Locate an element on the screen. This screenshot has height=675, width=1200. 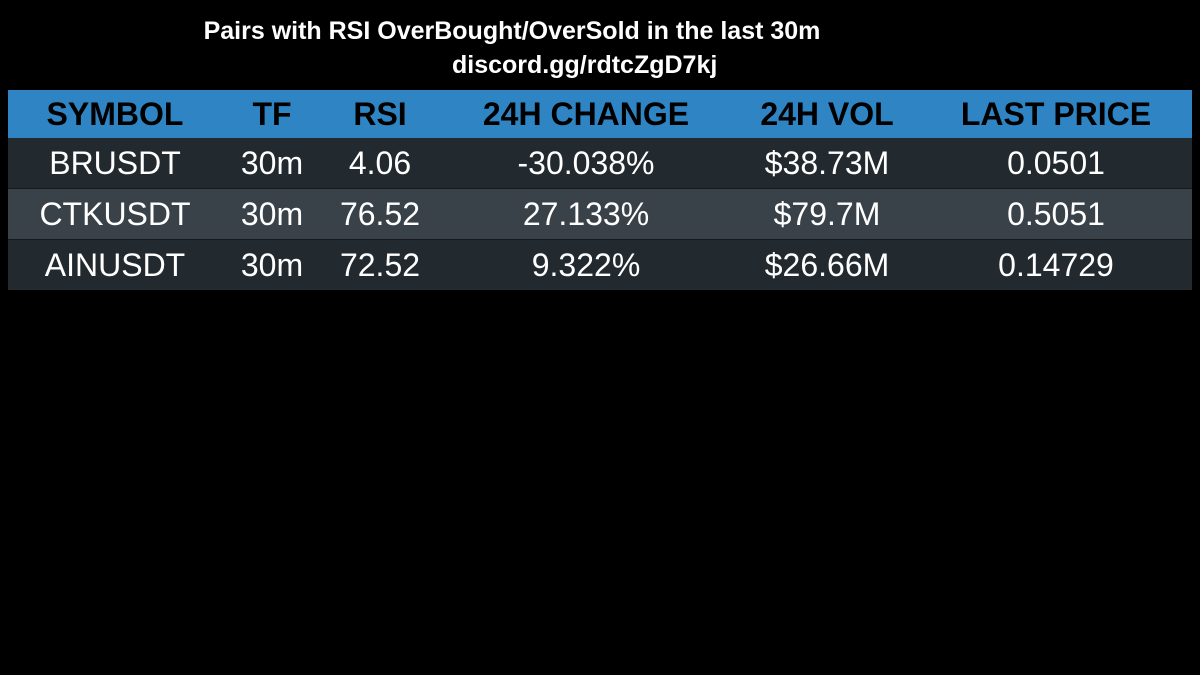
column-header-last-price: LAST PRICE is located at coordinates (1056, 114).